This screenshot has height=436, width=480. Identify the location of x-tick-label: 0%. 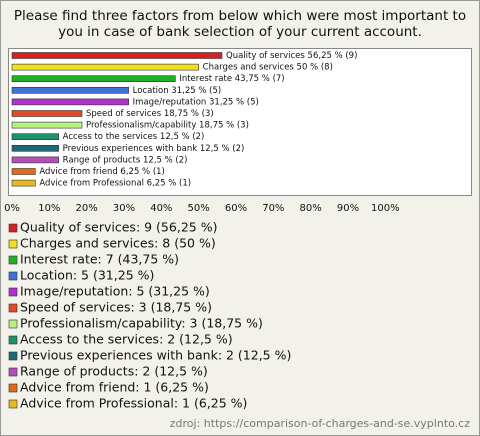
(12, 208).